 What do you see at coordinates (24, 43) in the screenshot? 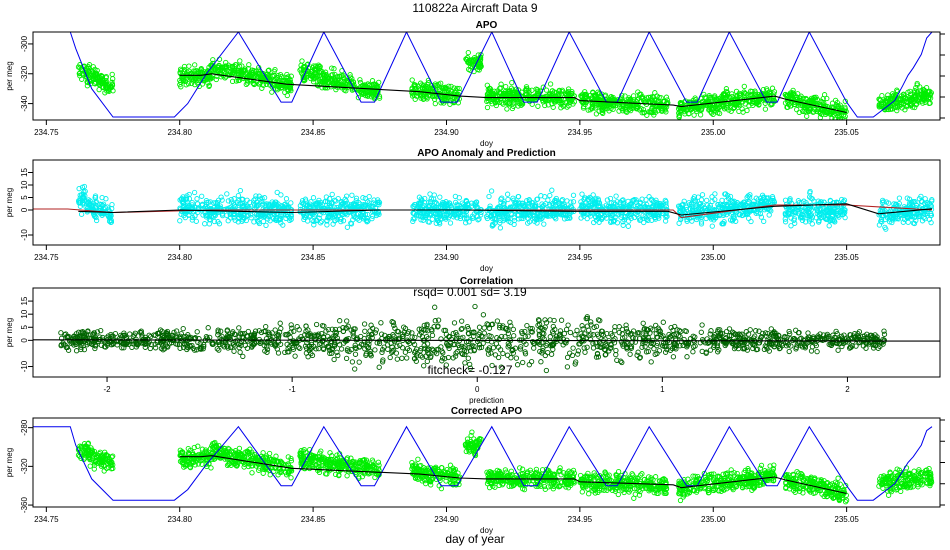
I see `y-tick-label: -300` at bounding box center [24, 43].